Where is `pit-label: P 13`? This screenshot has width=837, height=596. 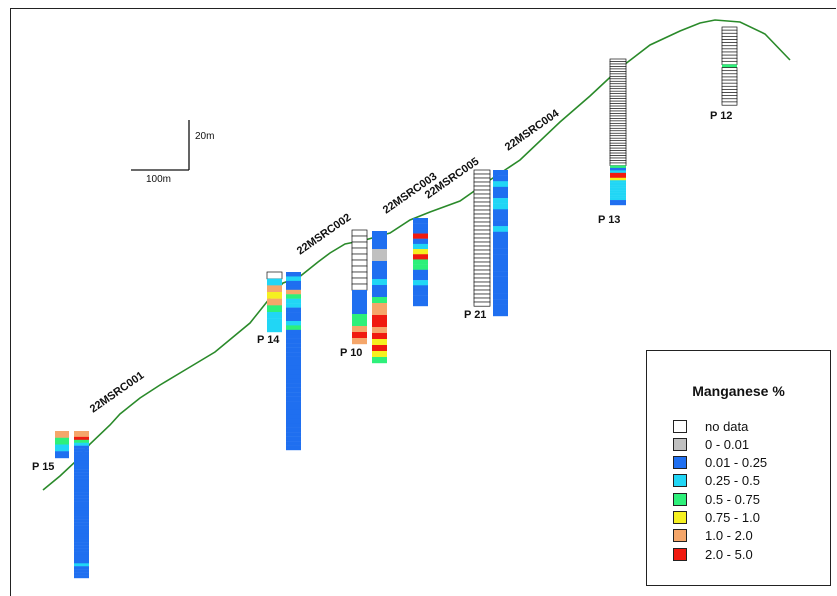
pit-label: P 13 is located at coordinates (609, 220).